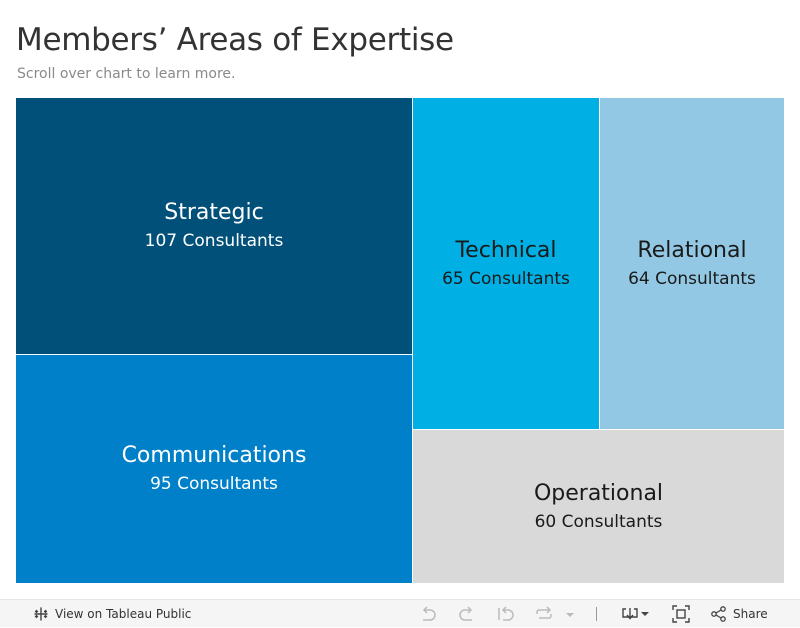  I want to click on revert-button, so click(506, 614).